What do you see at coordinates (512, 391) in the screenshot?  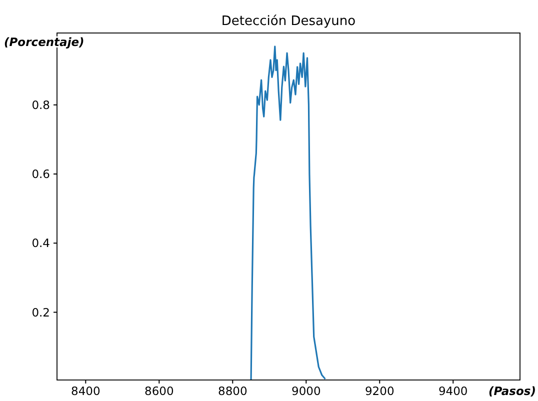 I see `x-axis-title: (Pasos)` at bounding box center [512, 391].